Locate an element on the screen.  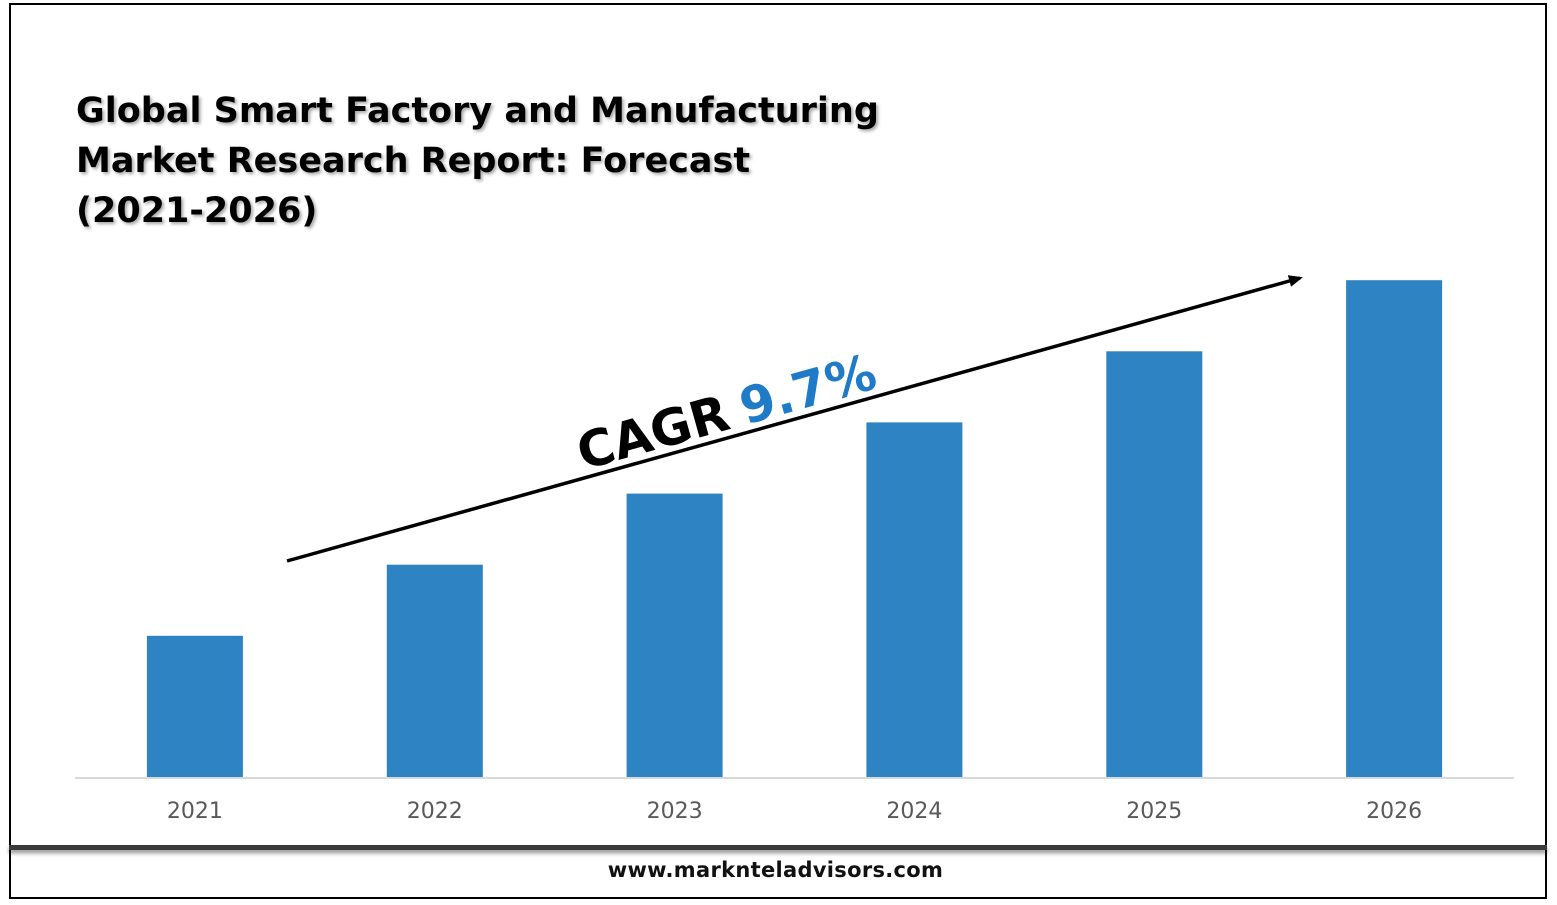
bar-2021 is located at coordinates (194, 706).